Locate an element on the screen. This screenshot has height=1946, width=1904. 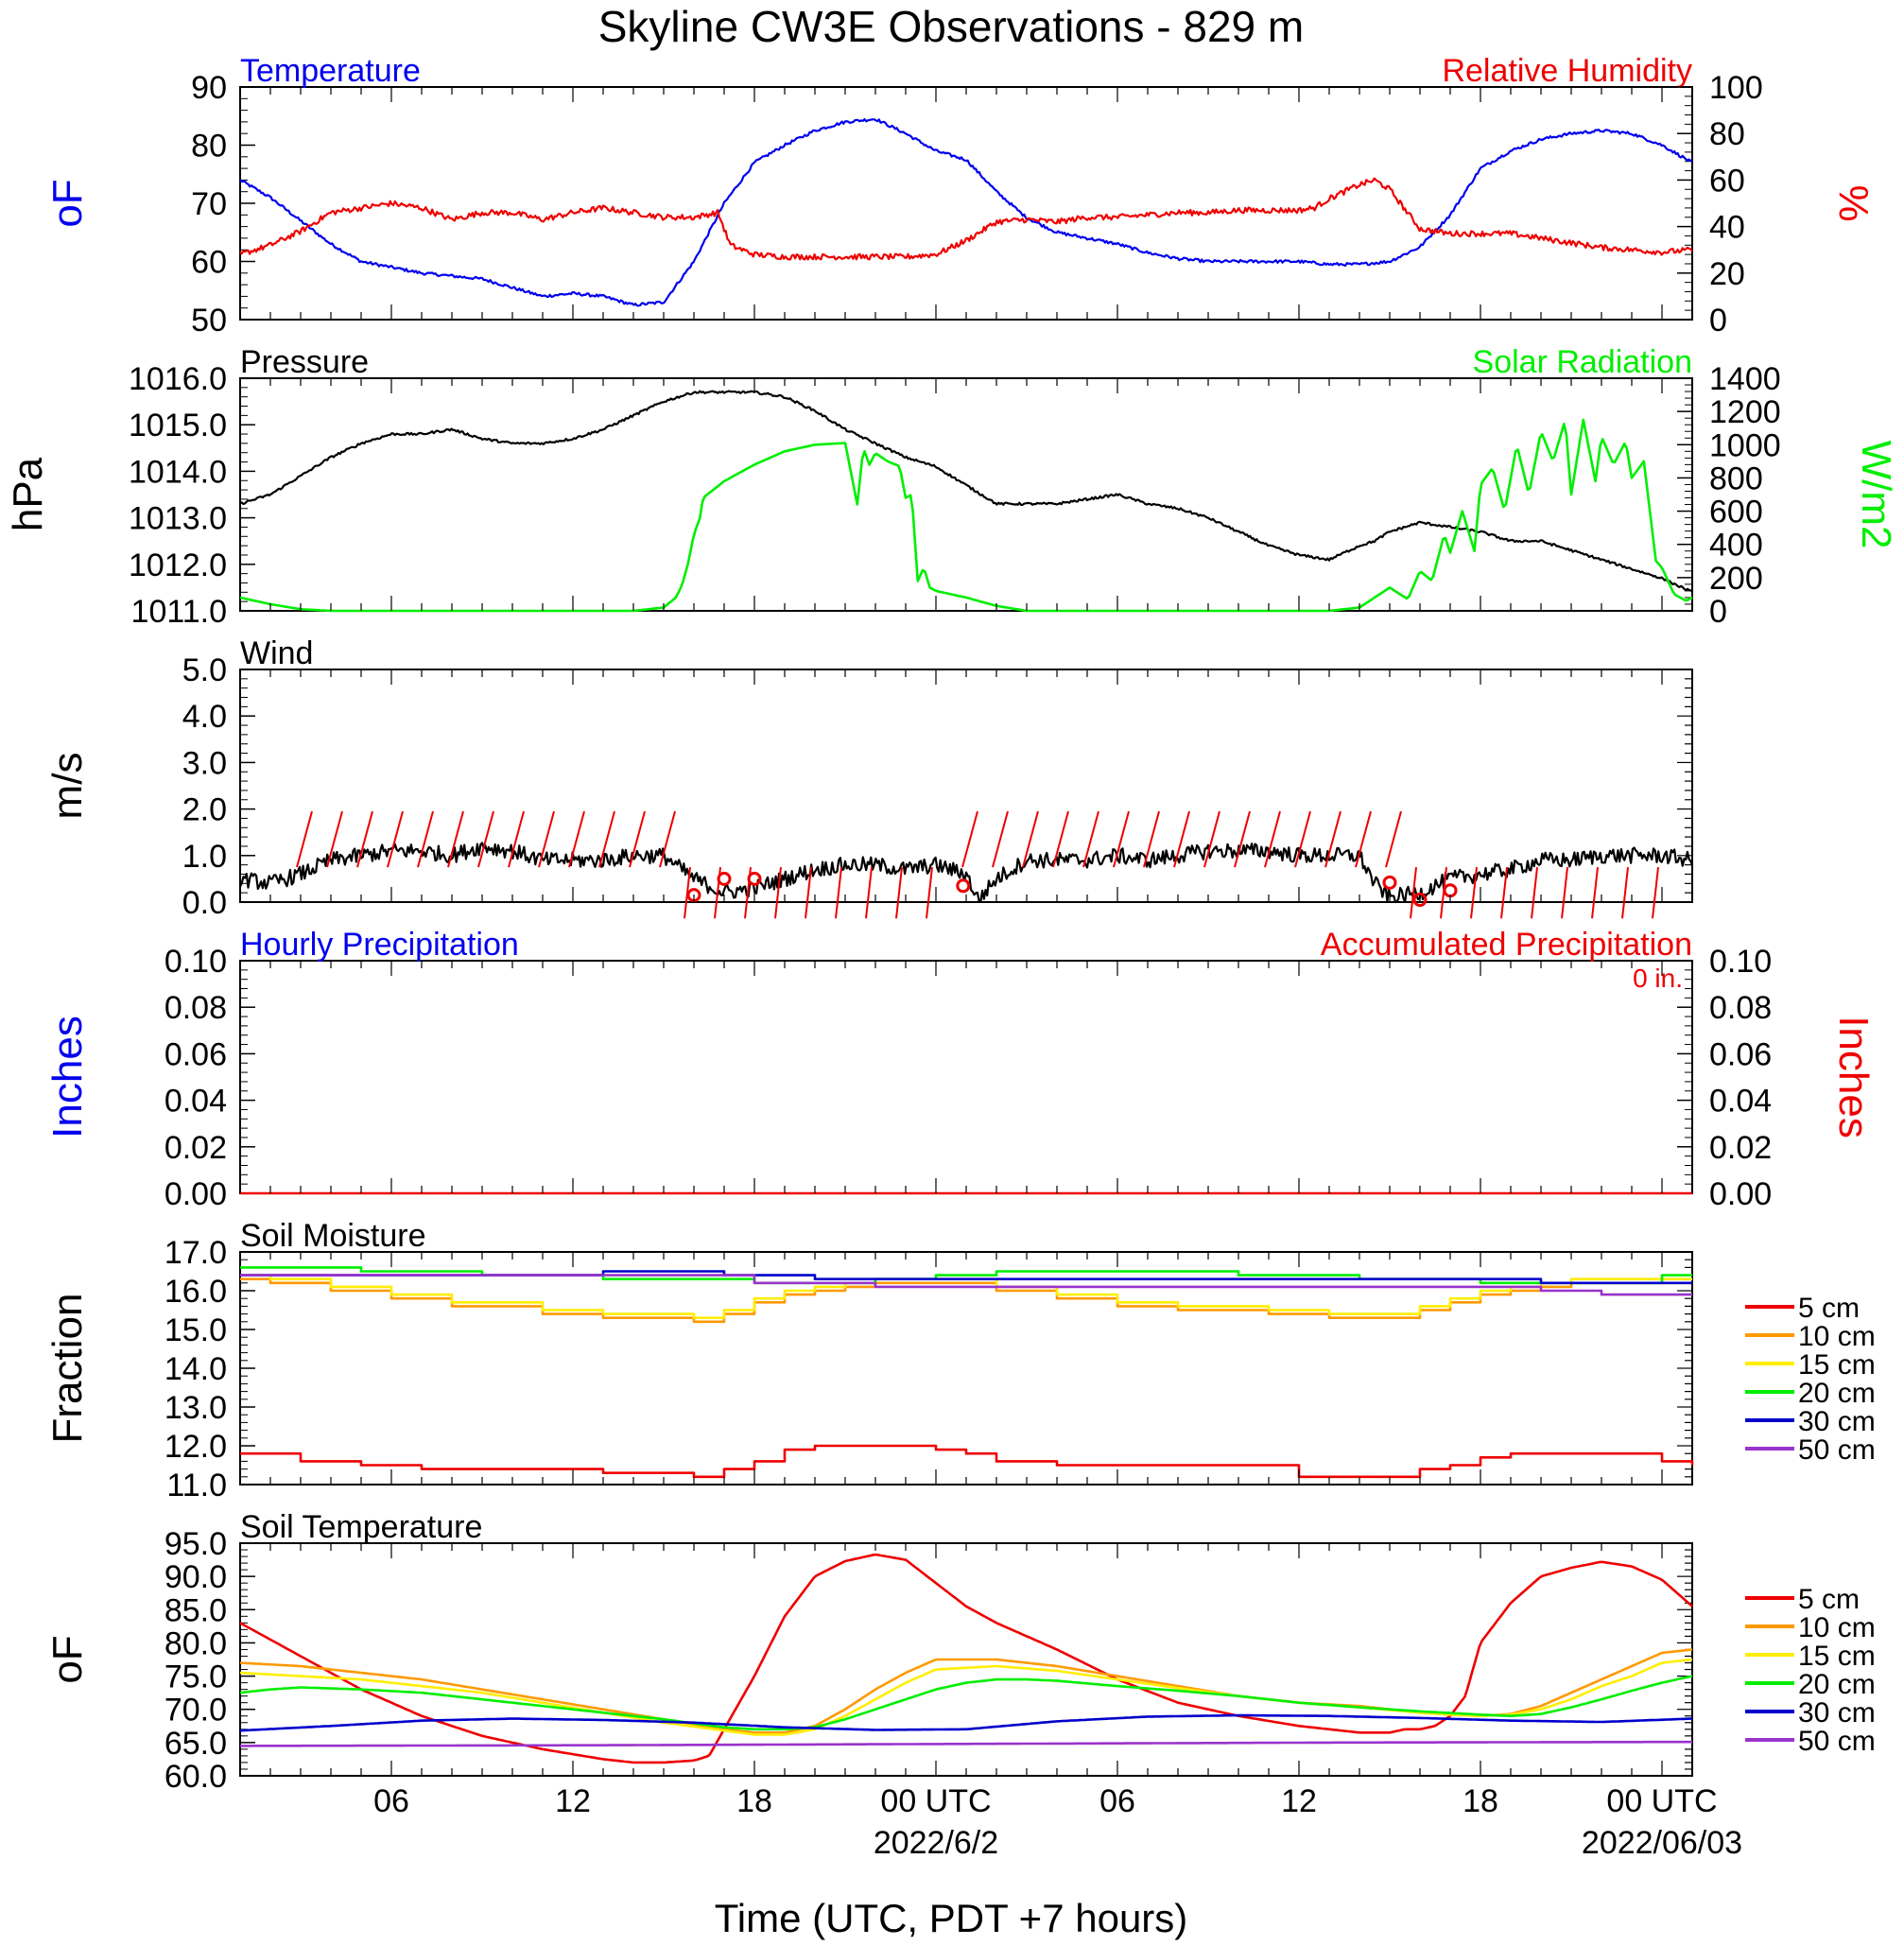
series-30-cm-line is located at coordinates (966, 1278).